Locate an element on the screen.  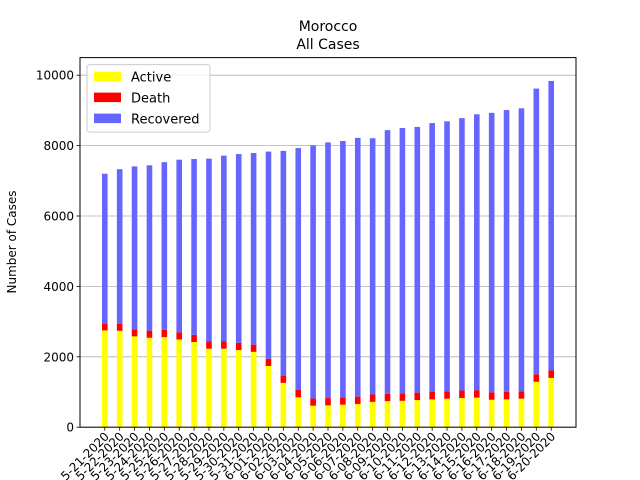
y-tick-label: 2000 is located at coordinates (58, 357).